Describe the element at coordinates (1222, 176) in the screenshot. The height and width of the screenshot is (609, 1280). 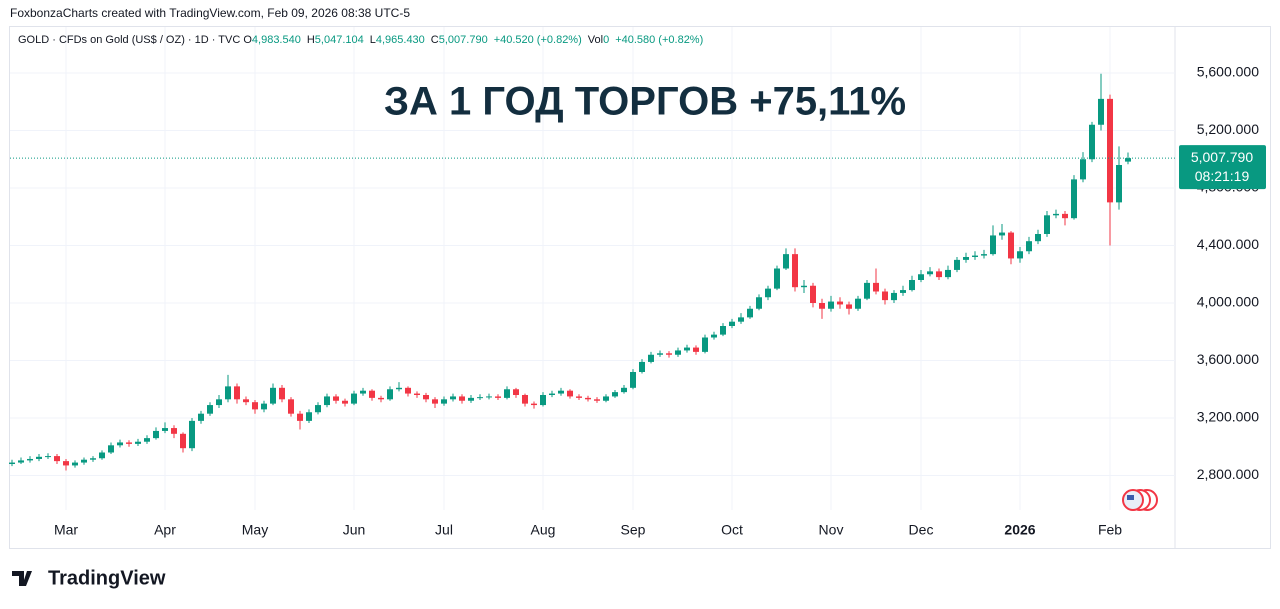
I see `countdown: 08:21:19` at that location.